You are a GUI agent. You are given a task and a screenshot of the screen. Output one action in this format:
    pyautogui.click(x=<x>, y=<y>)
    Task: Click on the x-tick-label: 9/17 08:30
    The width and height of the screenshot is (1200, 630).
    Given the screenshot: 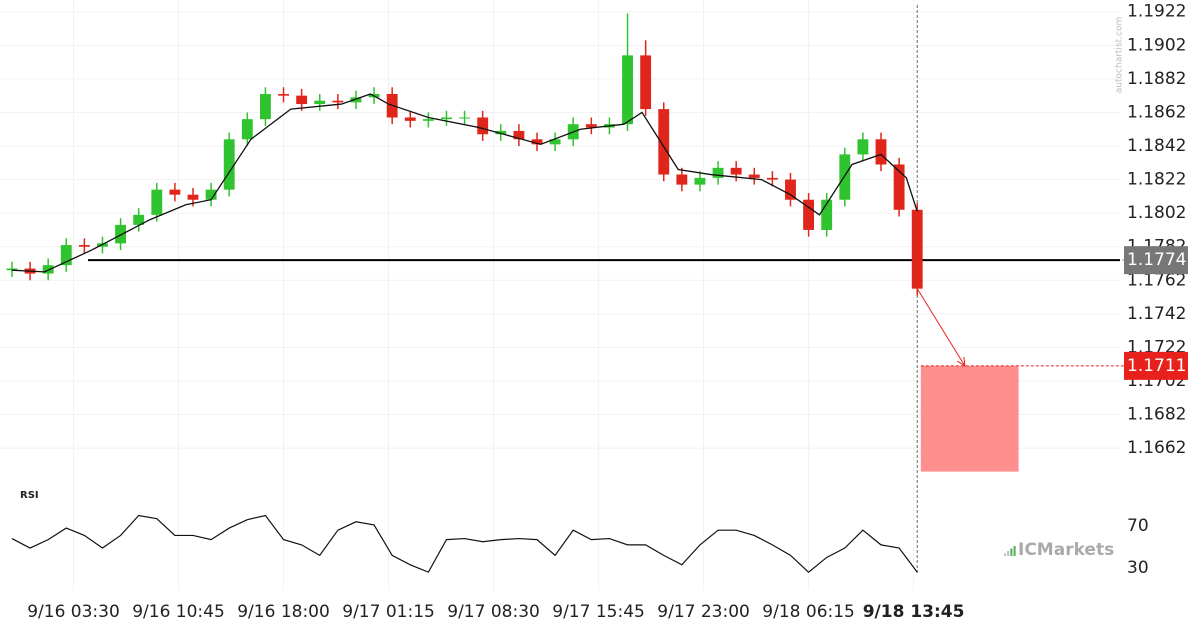 What is the action you would take?
    pyautogui.click(x=493, y=612)
    